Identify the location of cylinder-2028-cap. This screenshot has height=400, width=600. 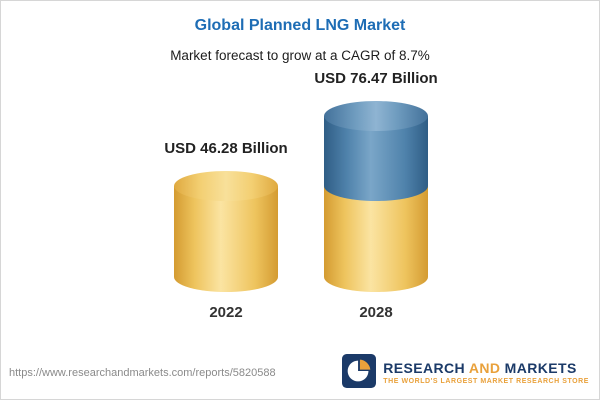
(376, 116).